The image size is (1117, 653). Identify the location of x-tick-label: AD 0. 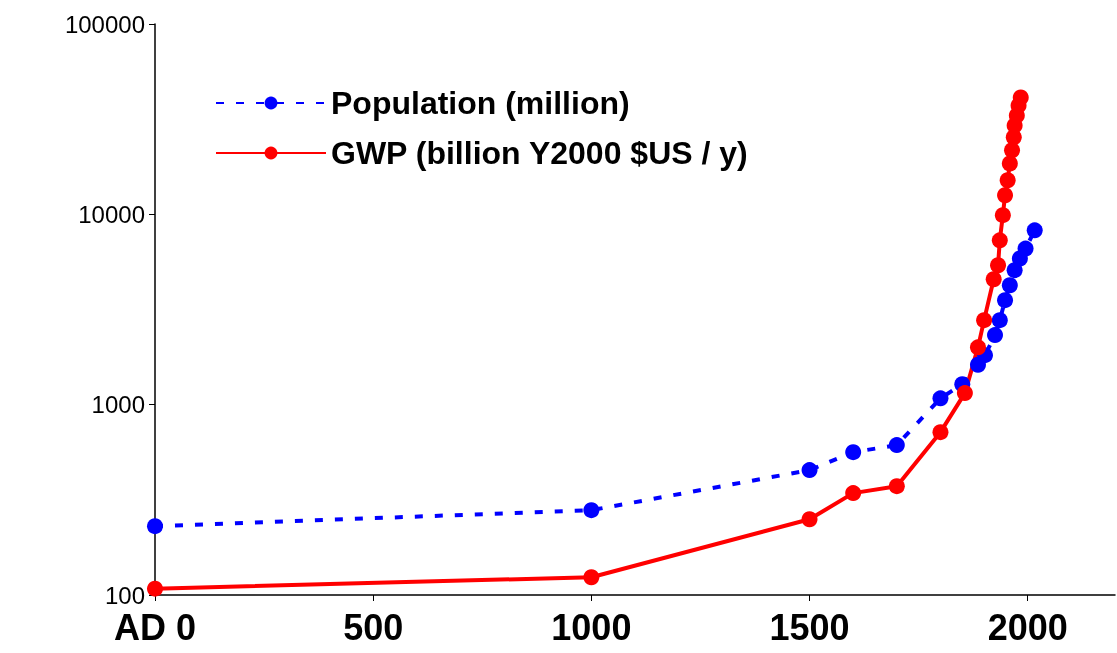
(155, 627).